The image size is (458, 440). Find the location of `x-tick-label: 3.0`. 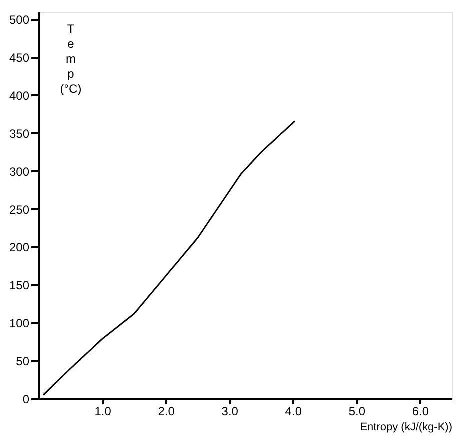

x-tick-label: 3.0 is located at coordinates (230, 411).